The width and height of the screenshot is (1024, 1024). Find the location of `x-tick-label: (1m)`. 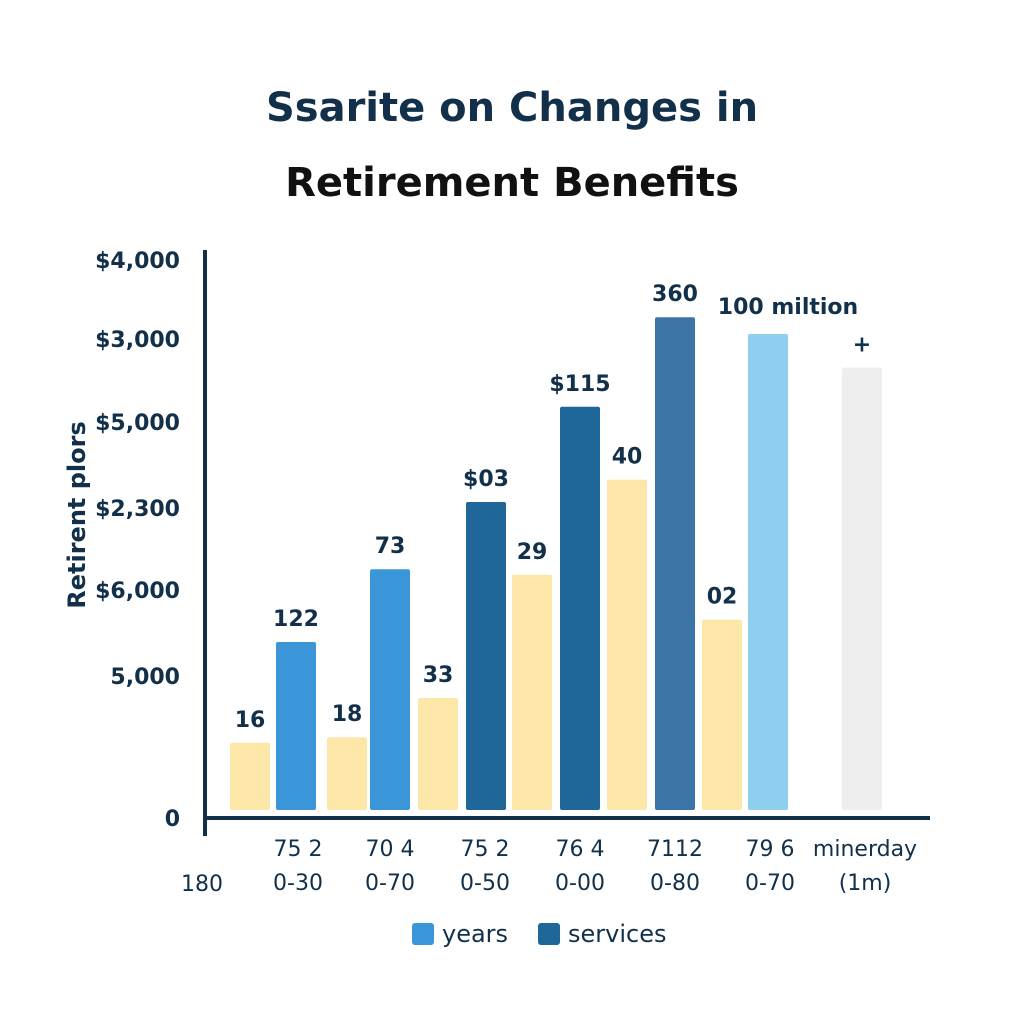

x-tick-label: (1m) is located at coordinates (865, 883).